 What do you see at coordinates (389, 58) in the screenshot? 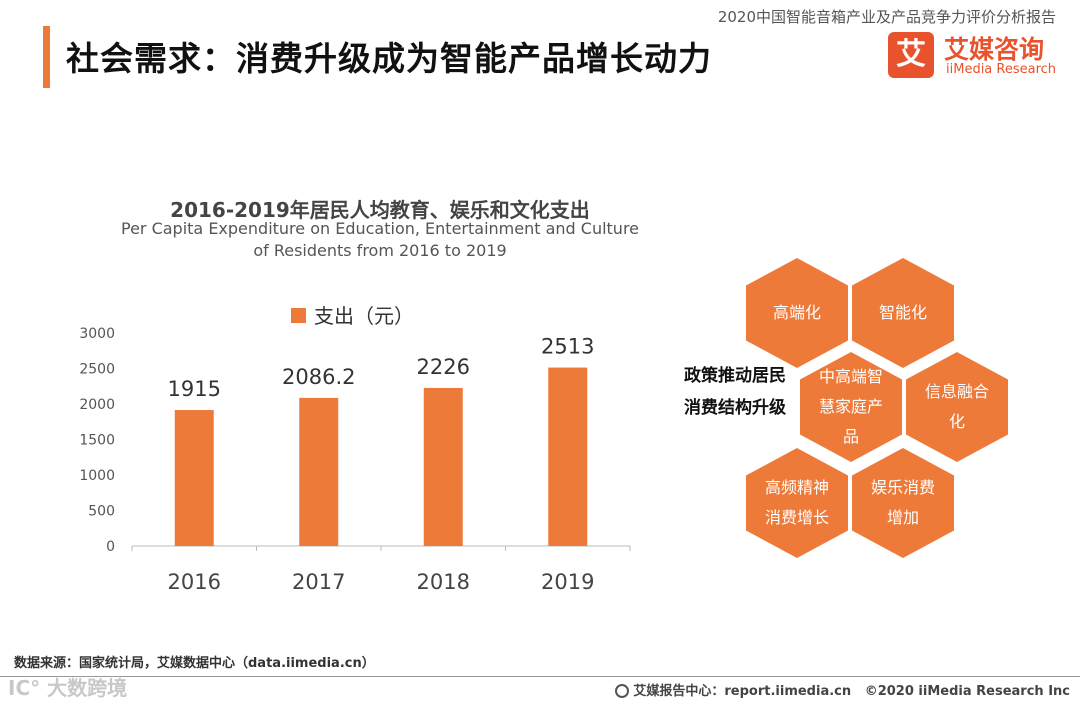
I see `page-title: 社会需求：消费升级成为智能产品增长动力` at bounding box center [389, 58].